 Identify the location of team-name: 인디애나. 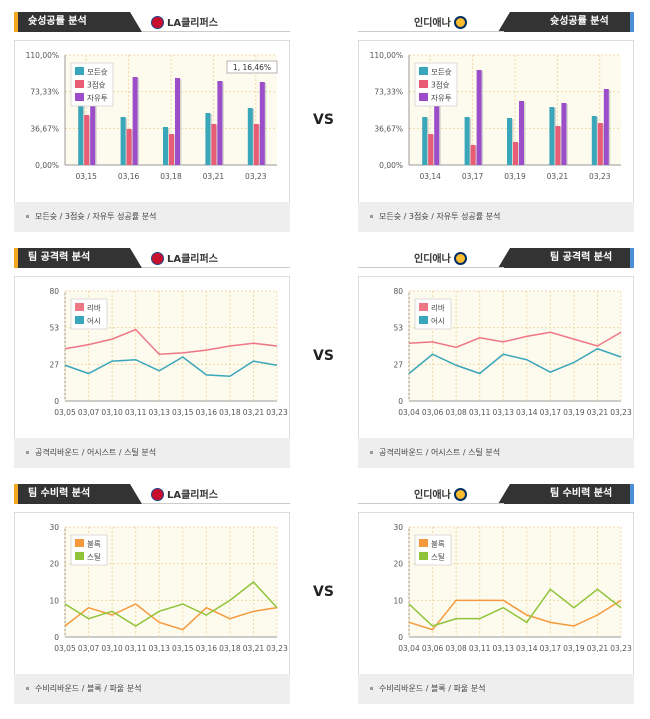
(432, 495).